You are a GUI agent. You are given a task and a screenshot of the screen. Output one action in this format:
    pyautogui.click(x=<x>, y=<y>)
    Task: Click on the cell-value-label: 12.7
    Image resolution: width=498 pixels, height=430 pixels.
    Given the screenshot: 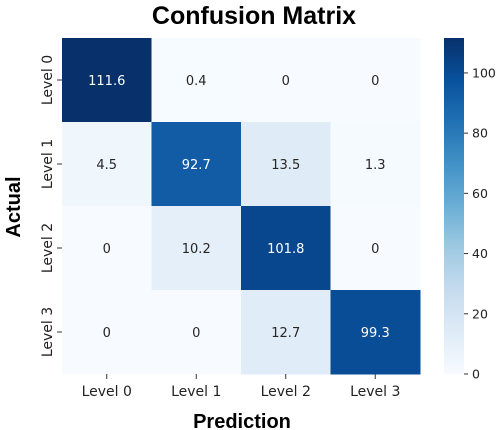 What is the action you would take?
    pyautogui.click(x=285, y=333)
    